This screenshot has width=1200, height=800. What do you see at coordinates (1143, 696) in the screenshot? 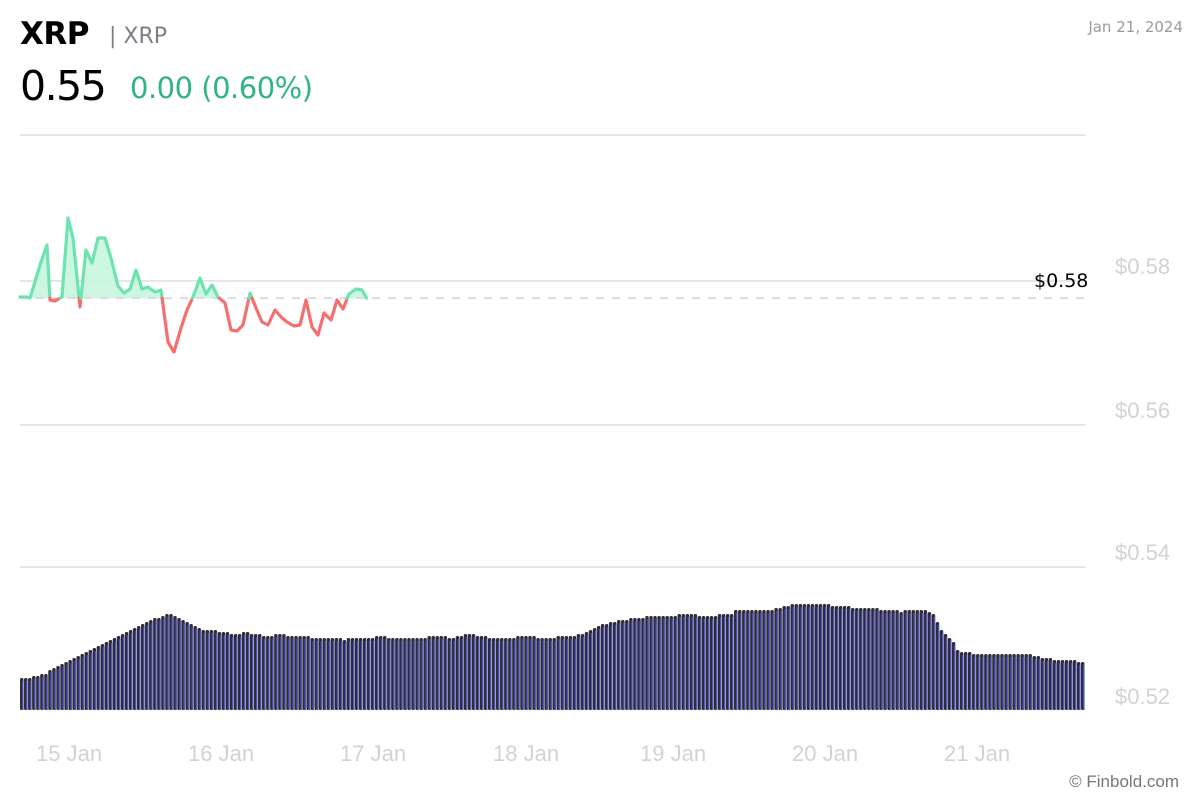
I see `y-tick-label: $0.52` at bounding box center [1143, 696].